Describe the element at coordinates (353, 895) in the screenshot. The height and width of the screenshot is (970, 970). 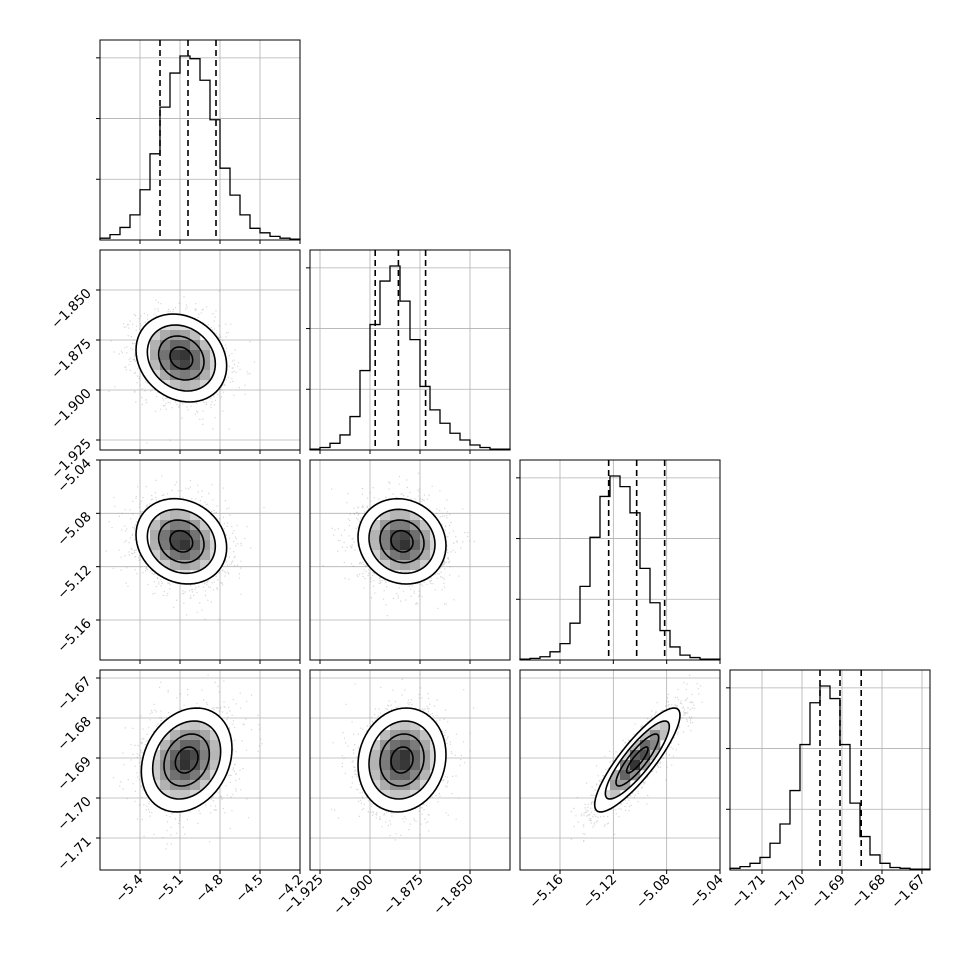
I see `x-tick-label: −1.900` at that location.